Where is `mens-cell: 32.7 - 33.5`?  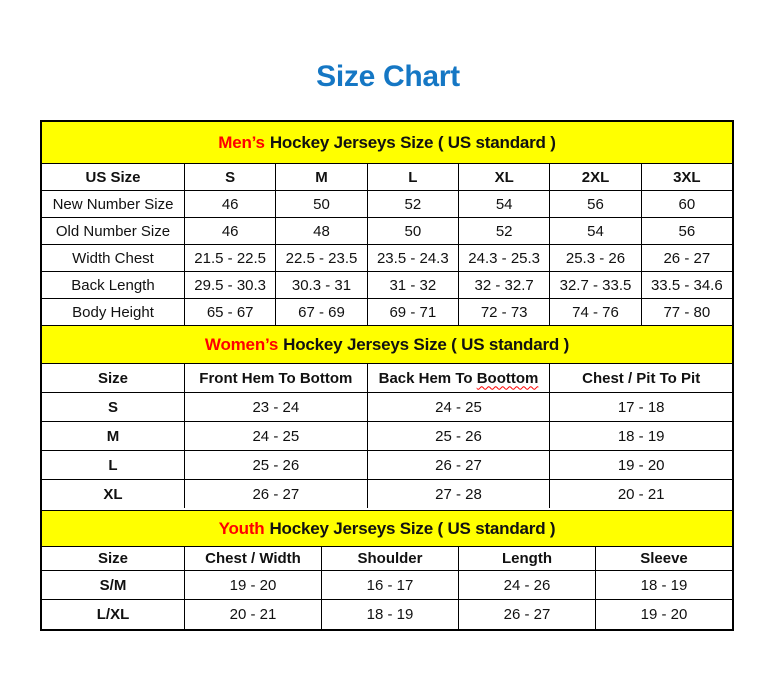
mens-cell: 32.7 - 33.5 is located at coordinates (595, 284).